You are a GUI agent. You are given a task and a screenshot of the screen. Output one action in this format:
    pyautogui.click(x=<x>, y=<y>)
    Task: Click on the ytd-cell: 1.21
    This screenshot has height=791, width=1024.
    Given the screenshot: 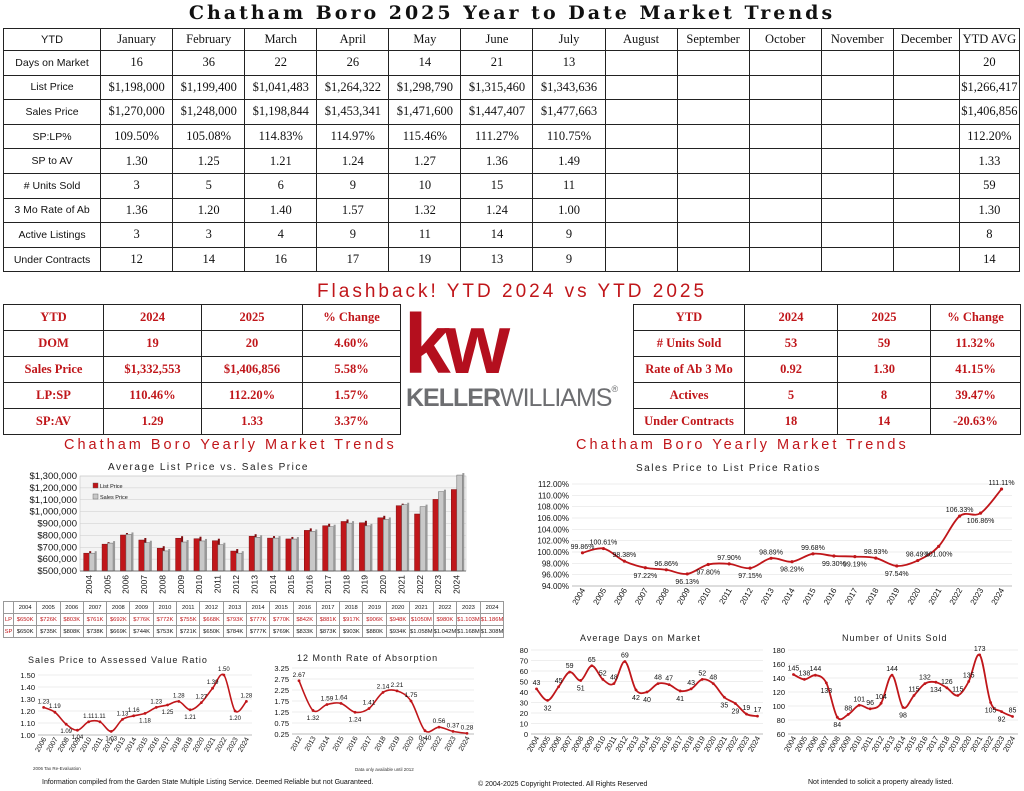 What is the action you would take?
    pyautogui.click(x=281, y=161)
    